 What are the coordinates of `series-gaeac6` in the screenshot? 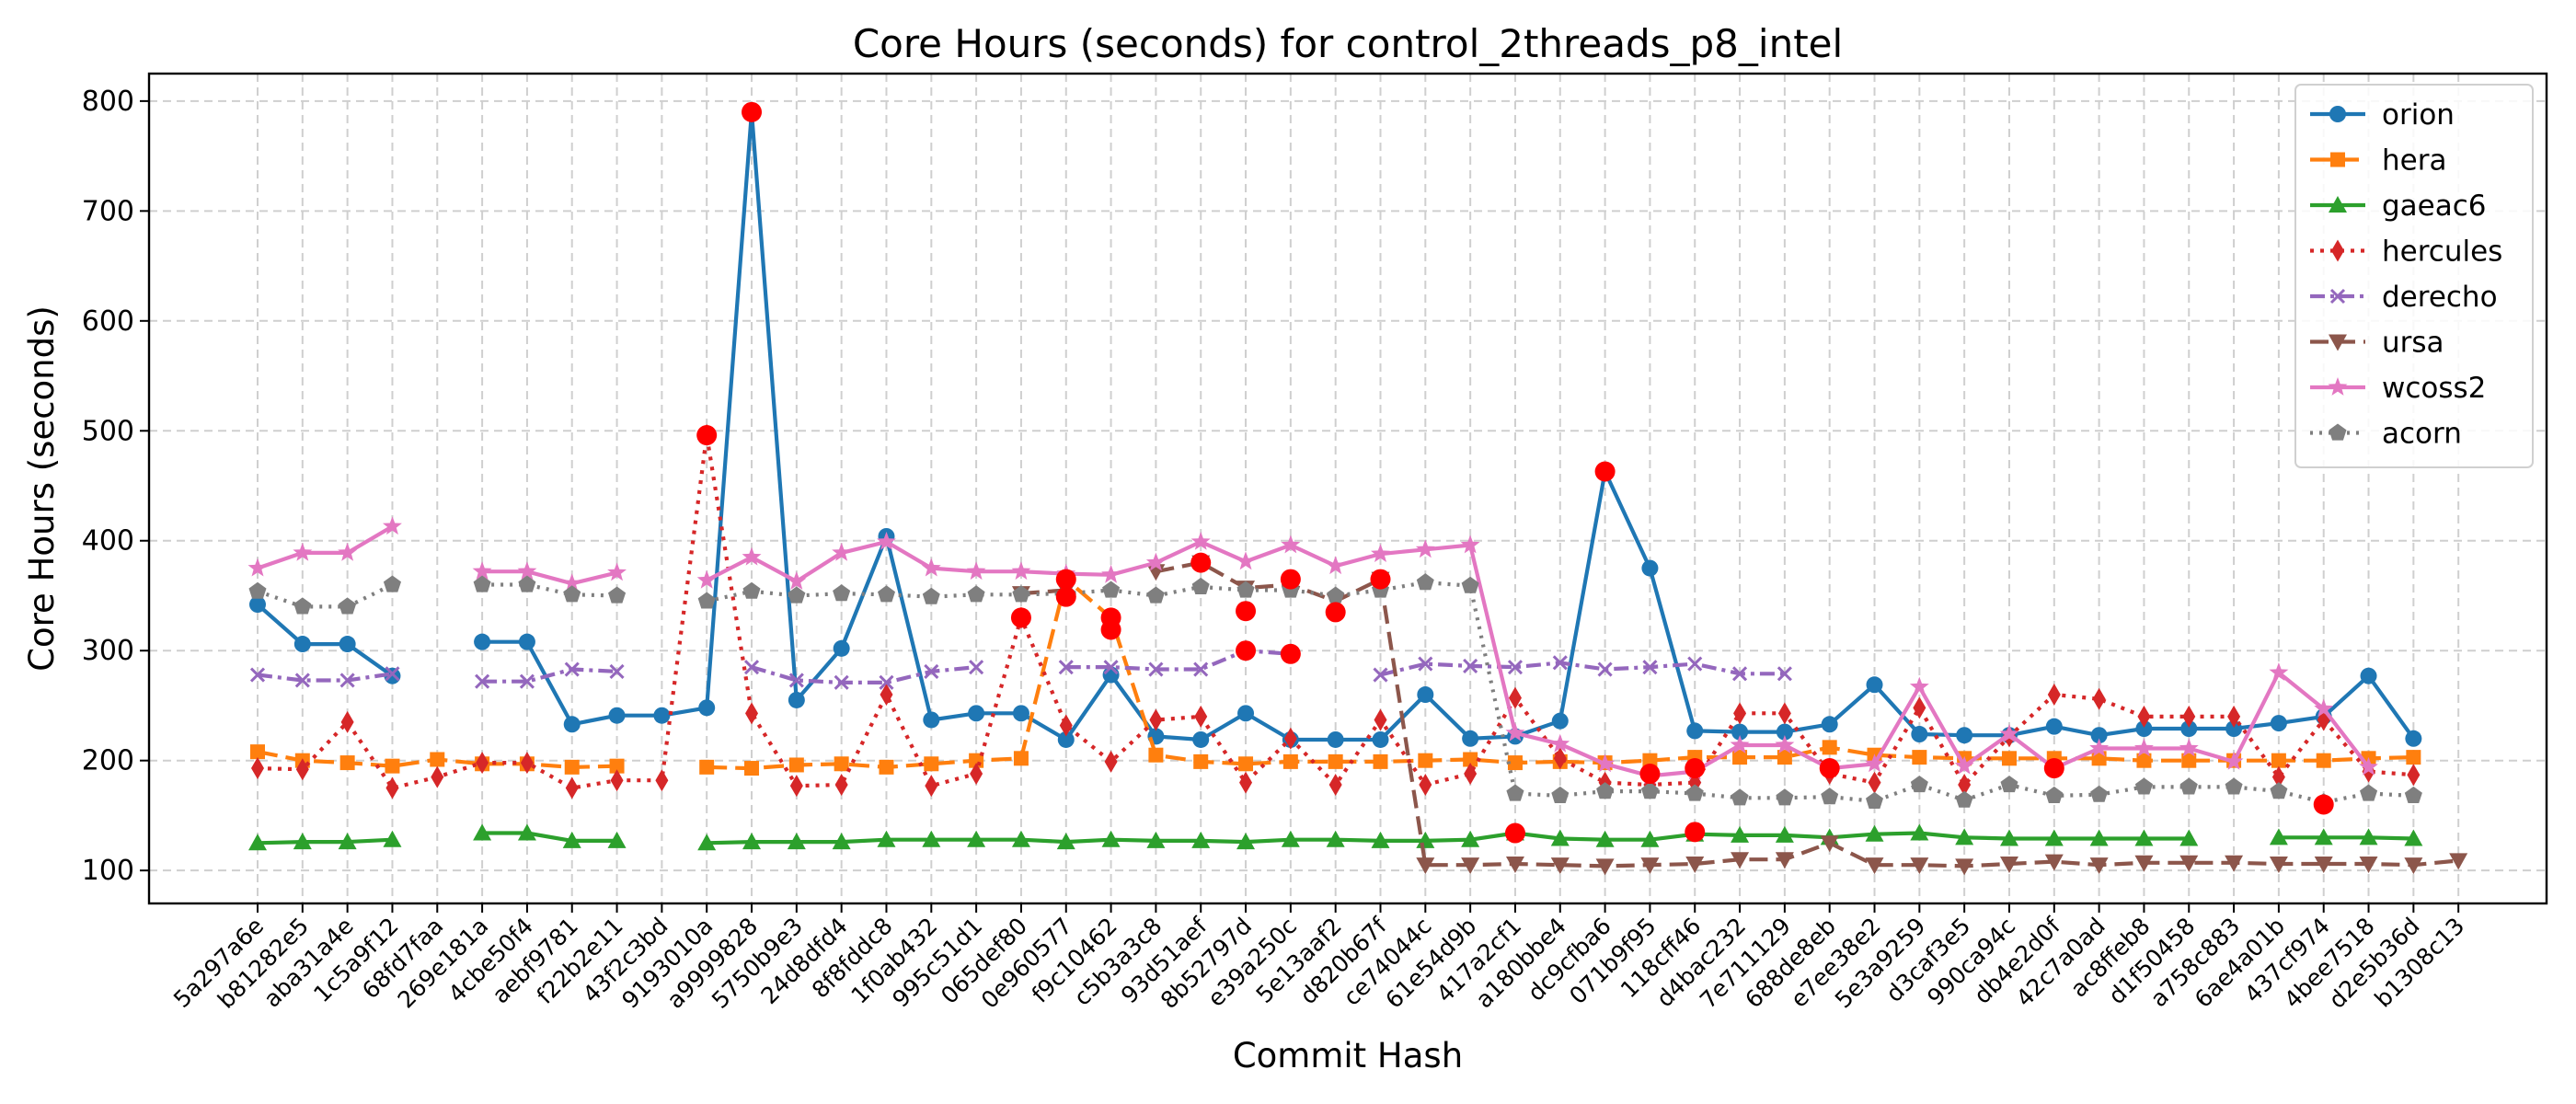 It's located at (1335, 837).